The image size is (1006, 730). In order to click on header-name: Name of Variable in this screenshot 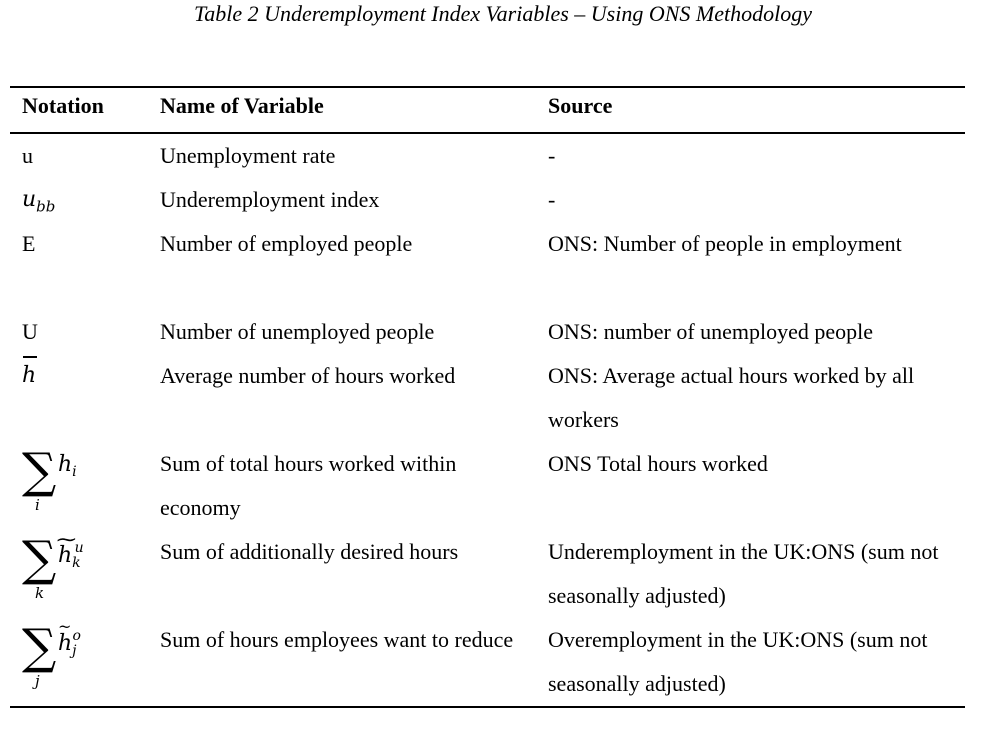, I will do `click(242, 105)`.